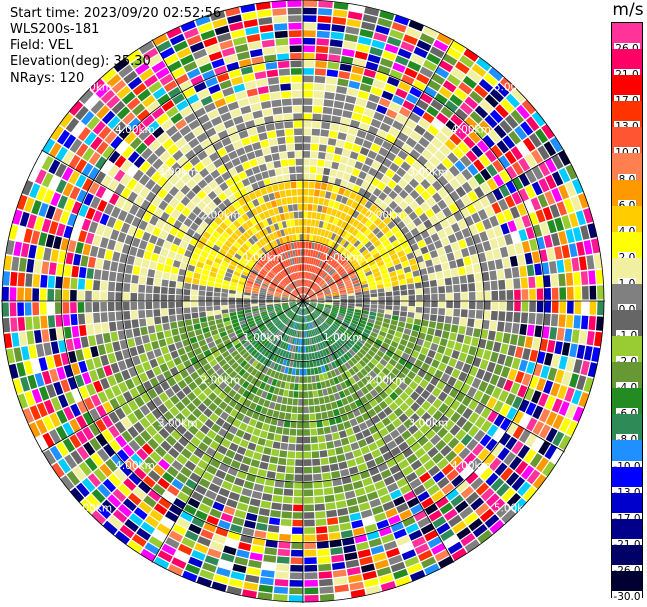  Describe the element at coordinates (471, 466) in the screenshot. I see `range-label: 4.00km` at that location.